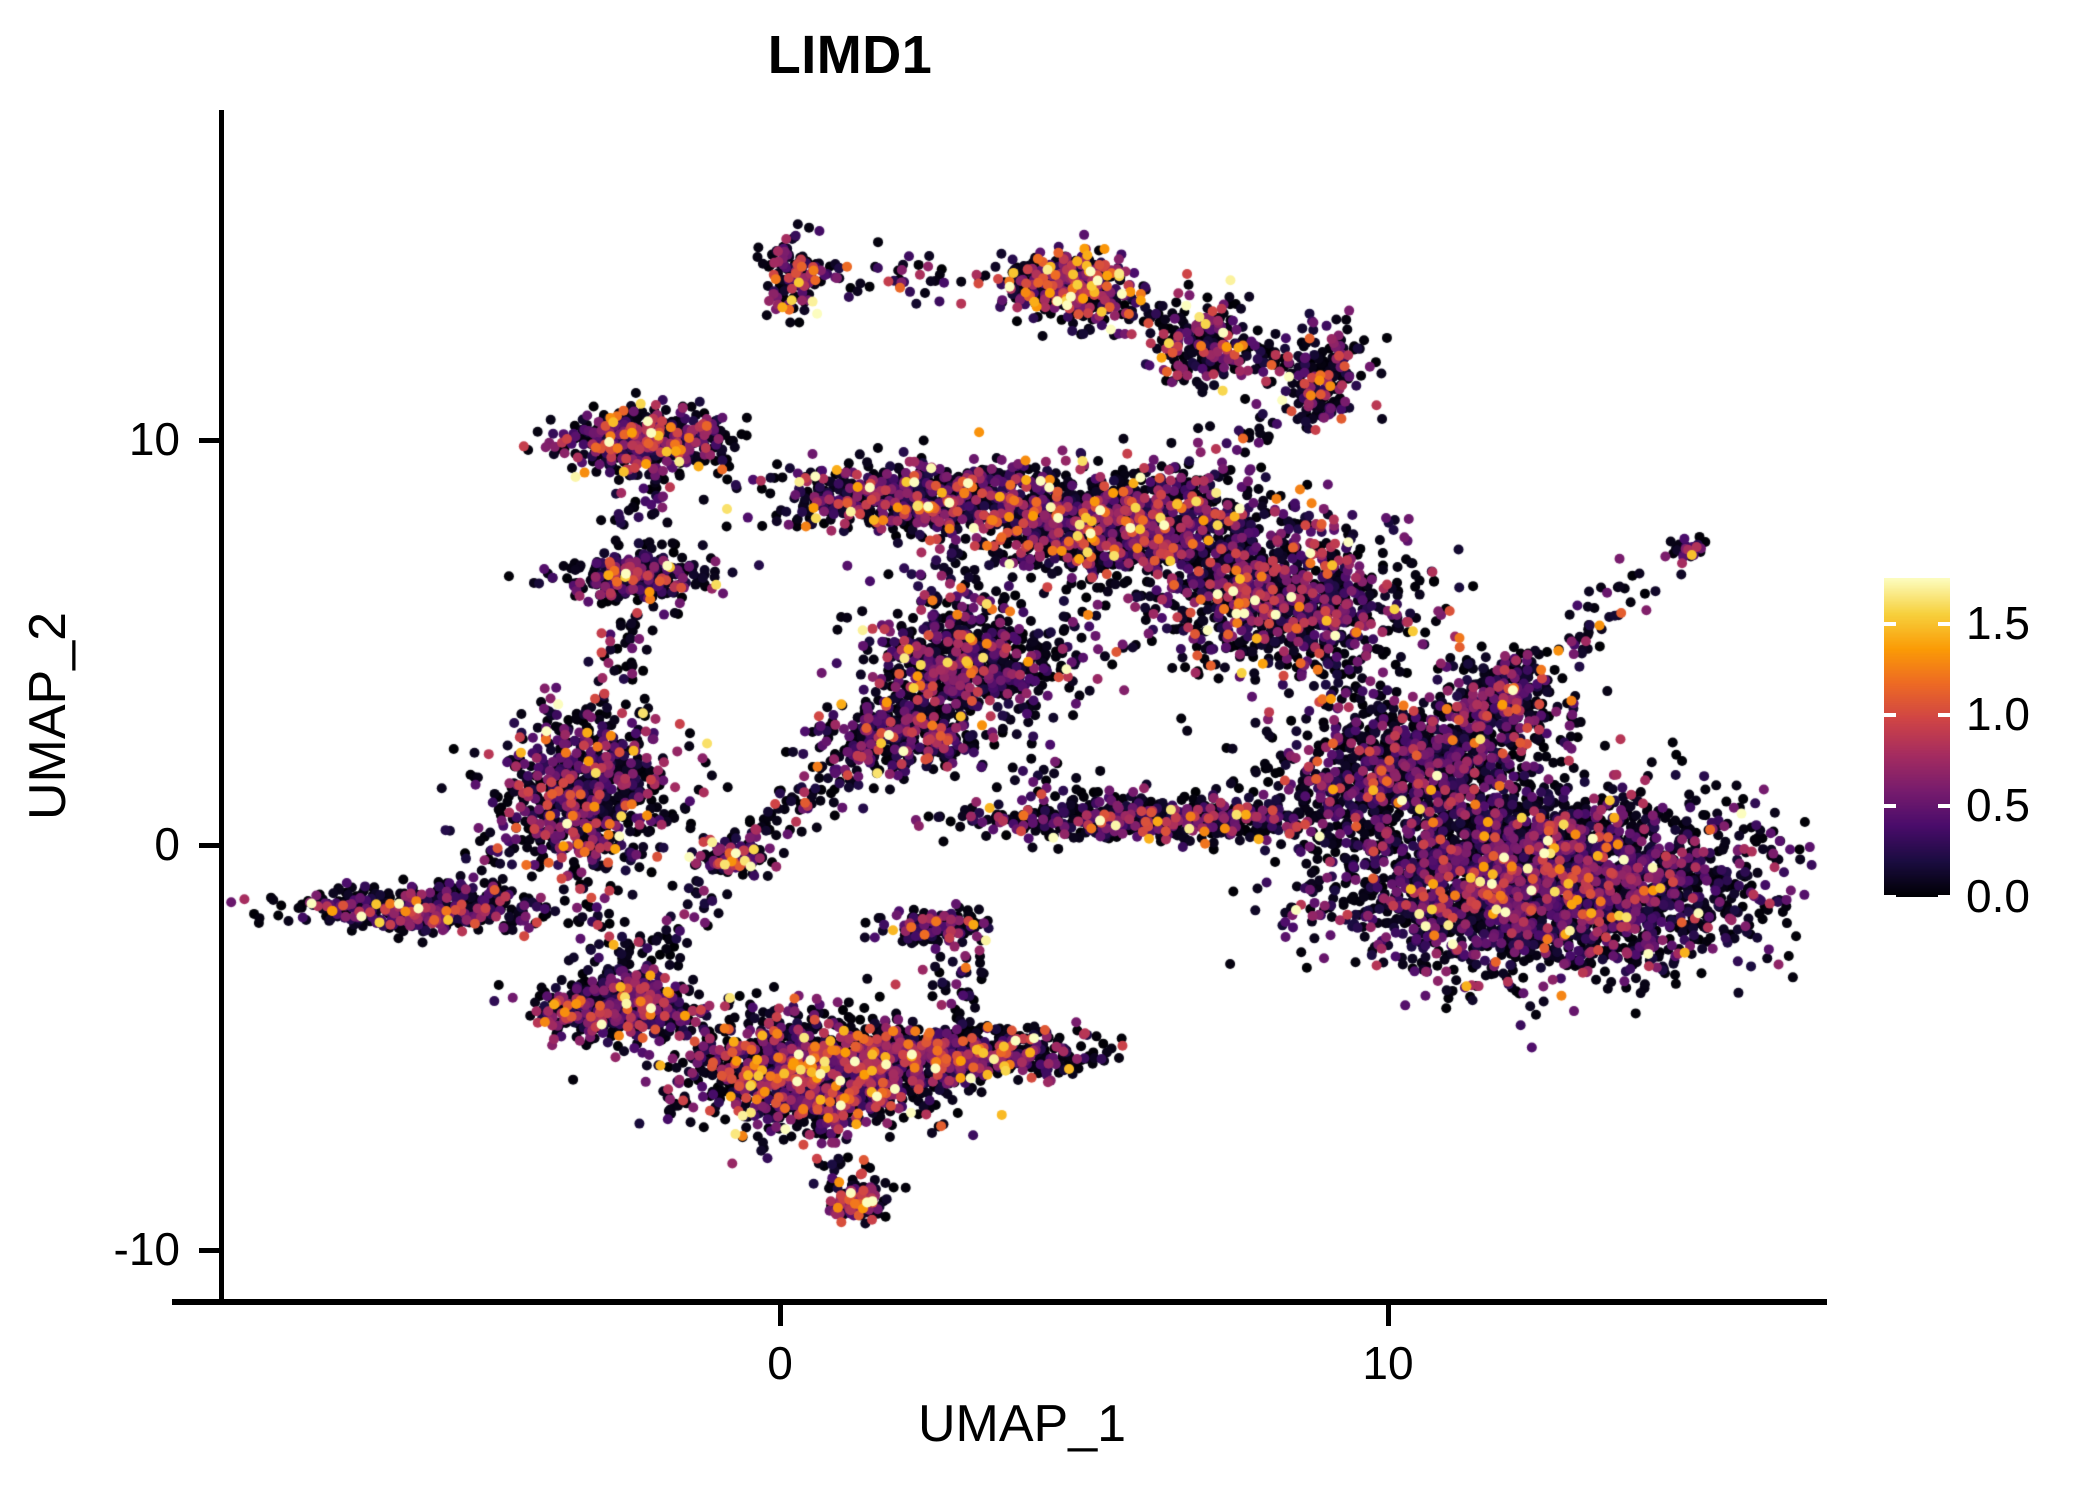  What do you see at coordinates (1388, 1363) in the screenshot?
I see `x-axis-tick-label: 10` at bounding box center [1388, 1363].